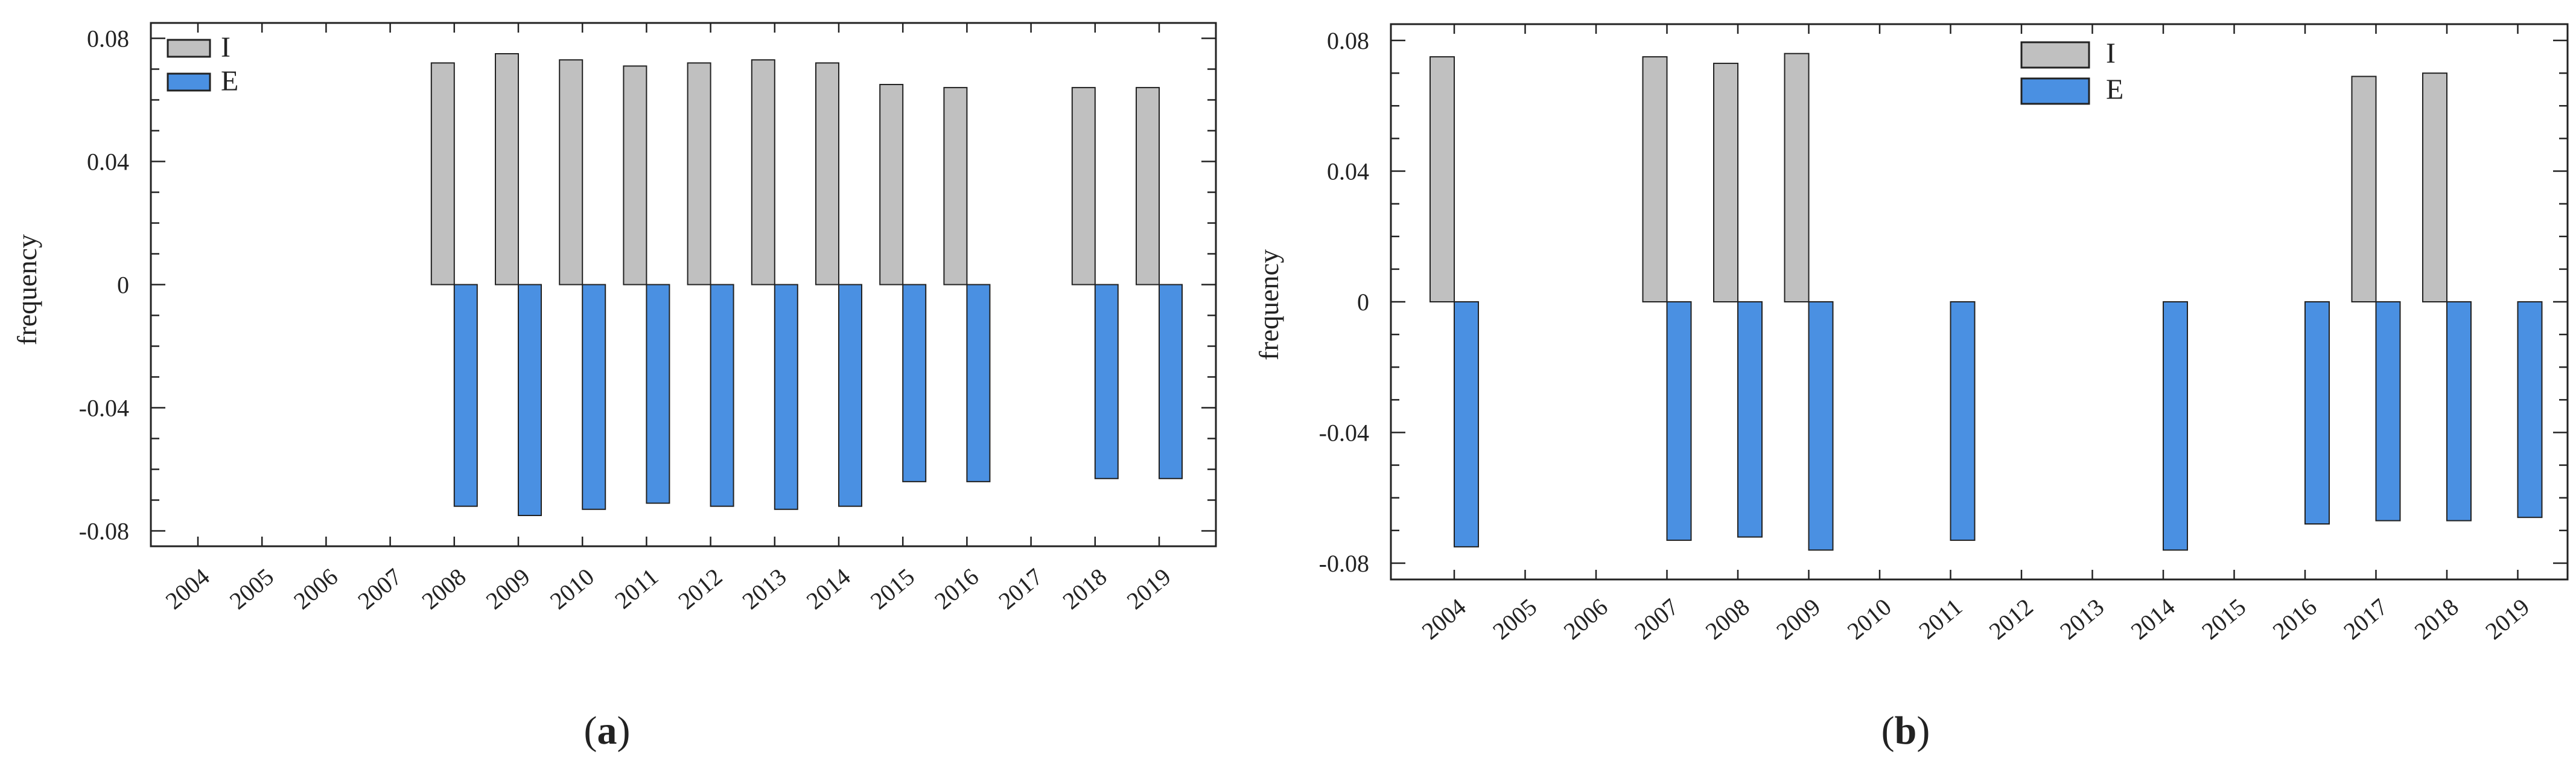 This screenshot has height=769, width=2576. I want to click on y-axis-label-b: frequency, so click(1268, 304).